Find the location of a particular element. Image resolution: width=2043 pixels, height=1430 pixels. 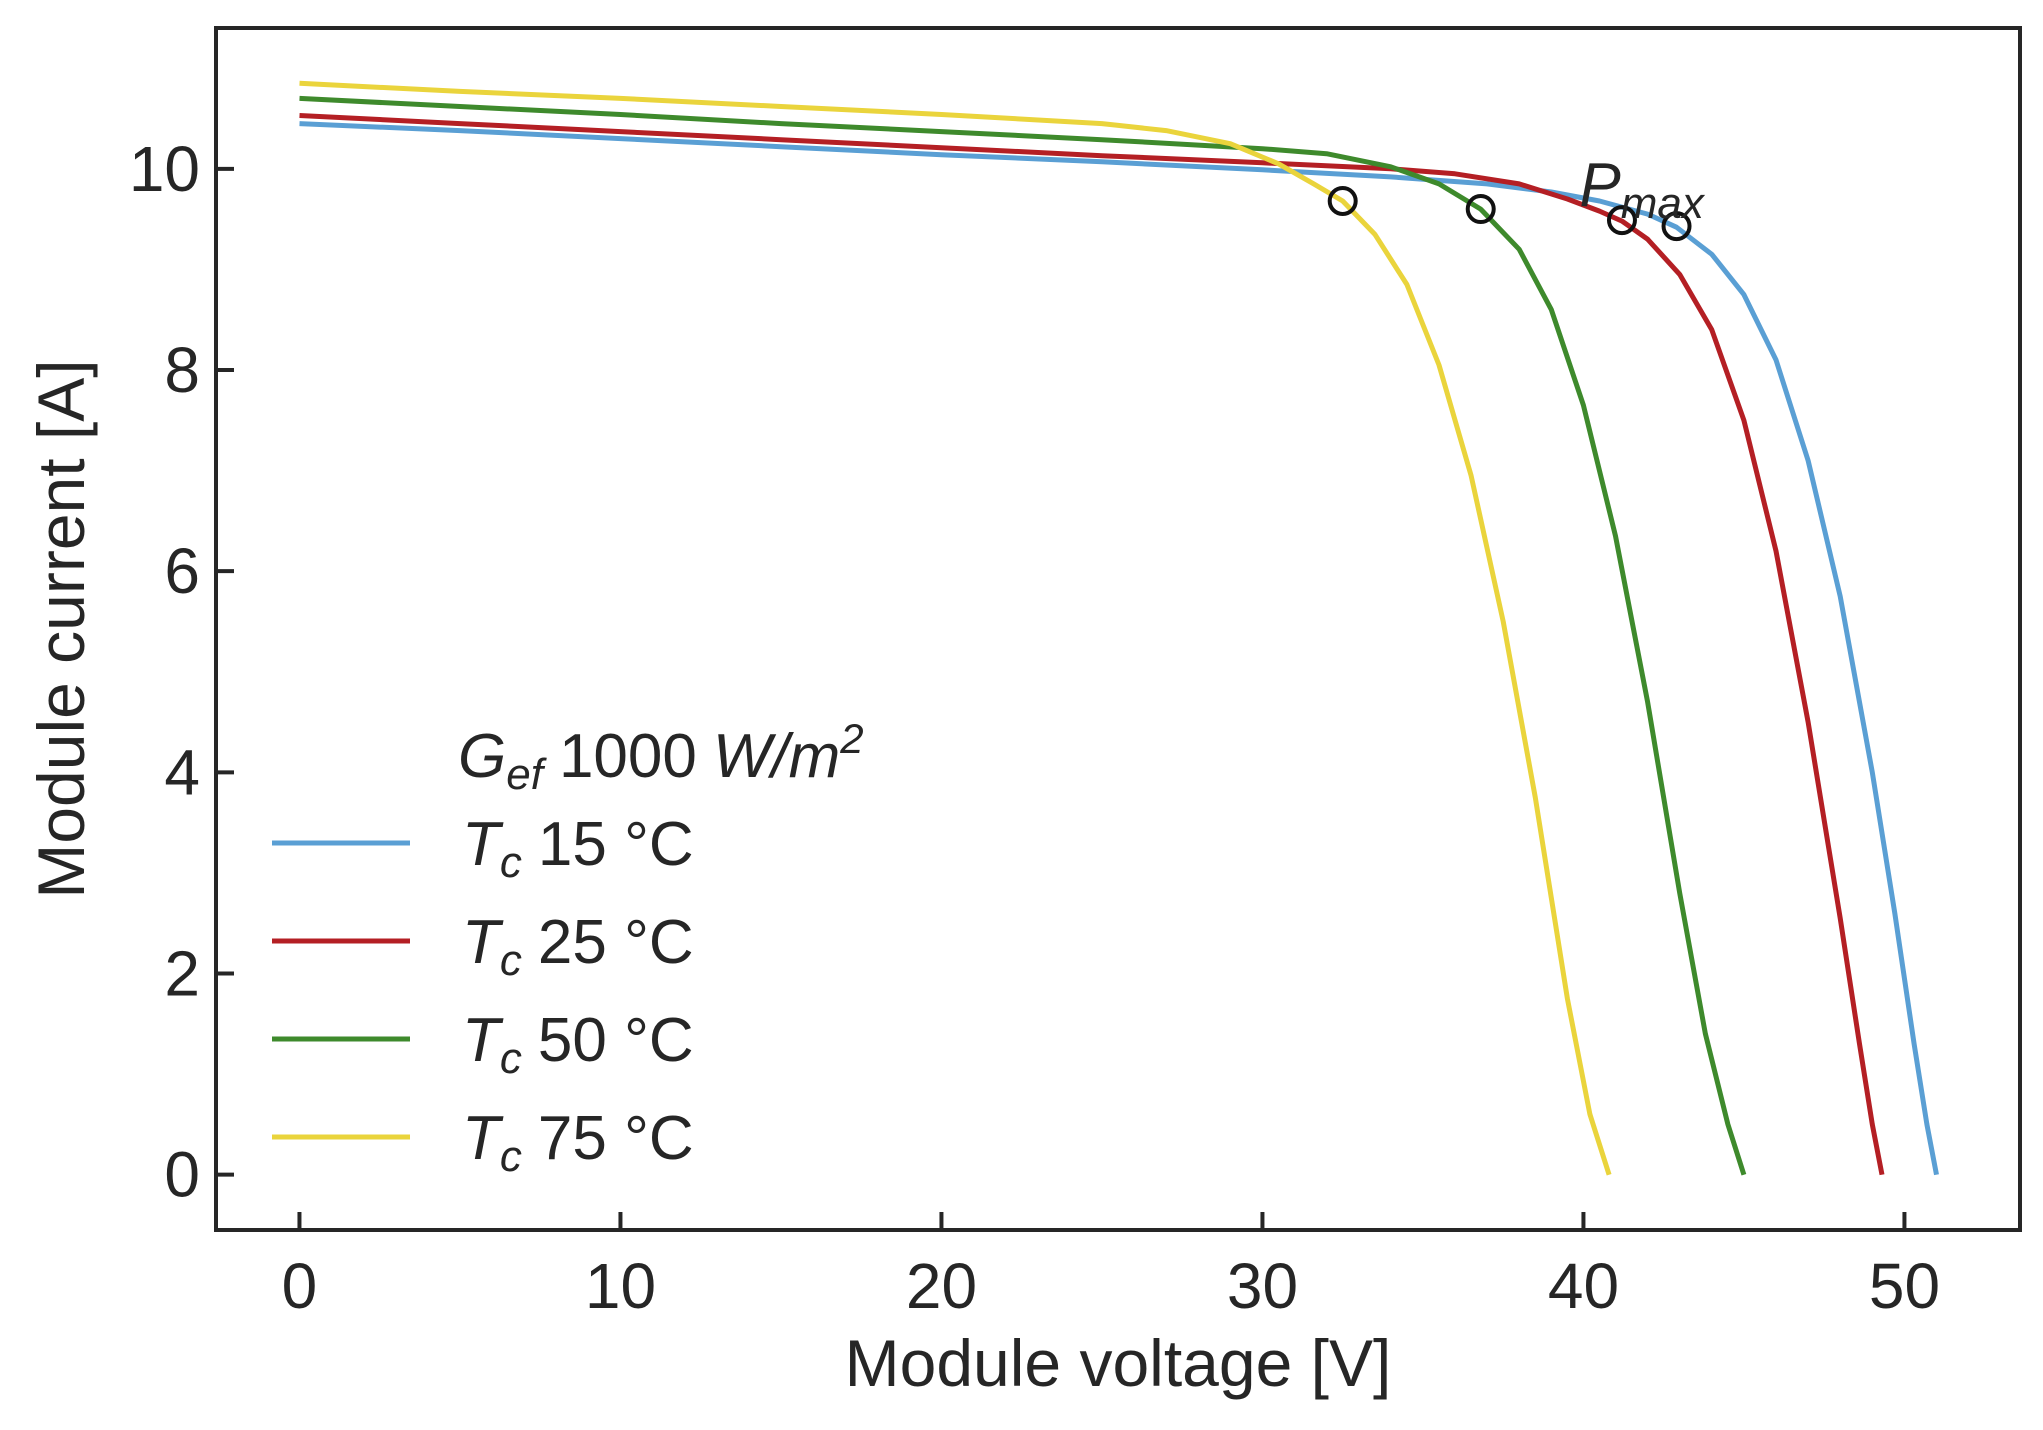

x-tick-label: 10 is located at coordinates (620, 1286).